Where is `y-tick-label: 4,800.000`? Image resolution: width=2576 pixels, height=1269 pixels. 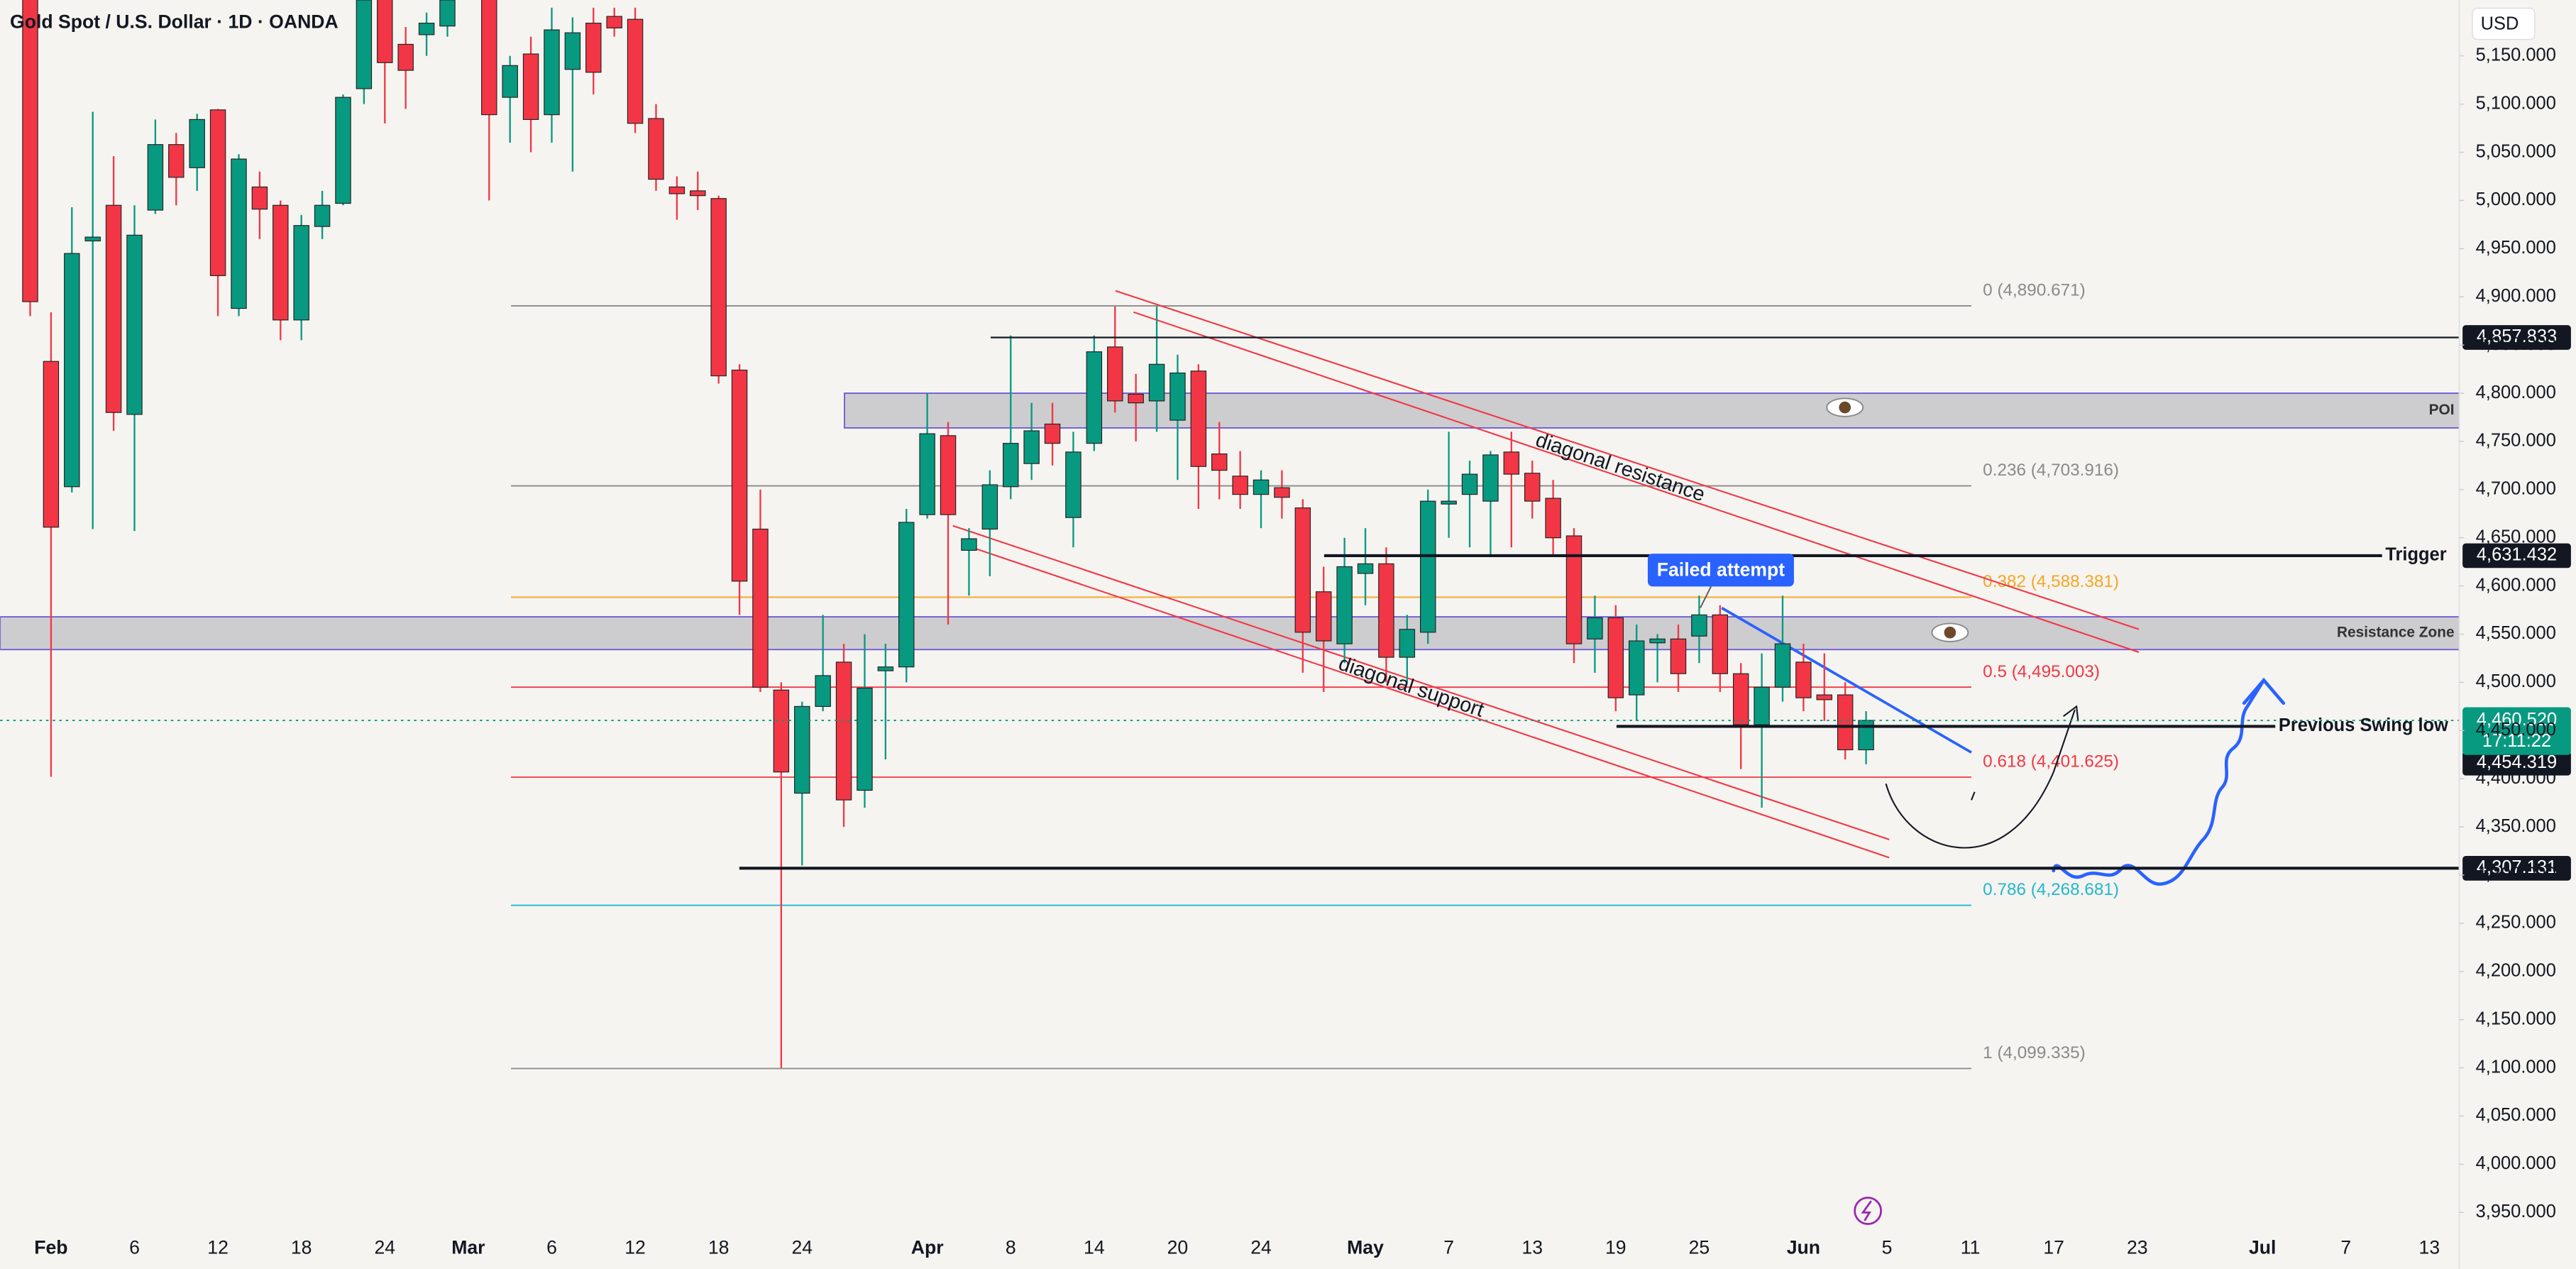
y-tick-label: 4,800.000 is located at coordinates (2516, 392).